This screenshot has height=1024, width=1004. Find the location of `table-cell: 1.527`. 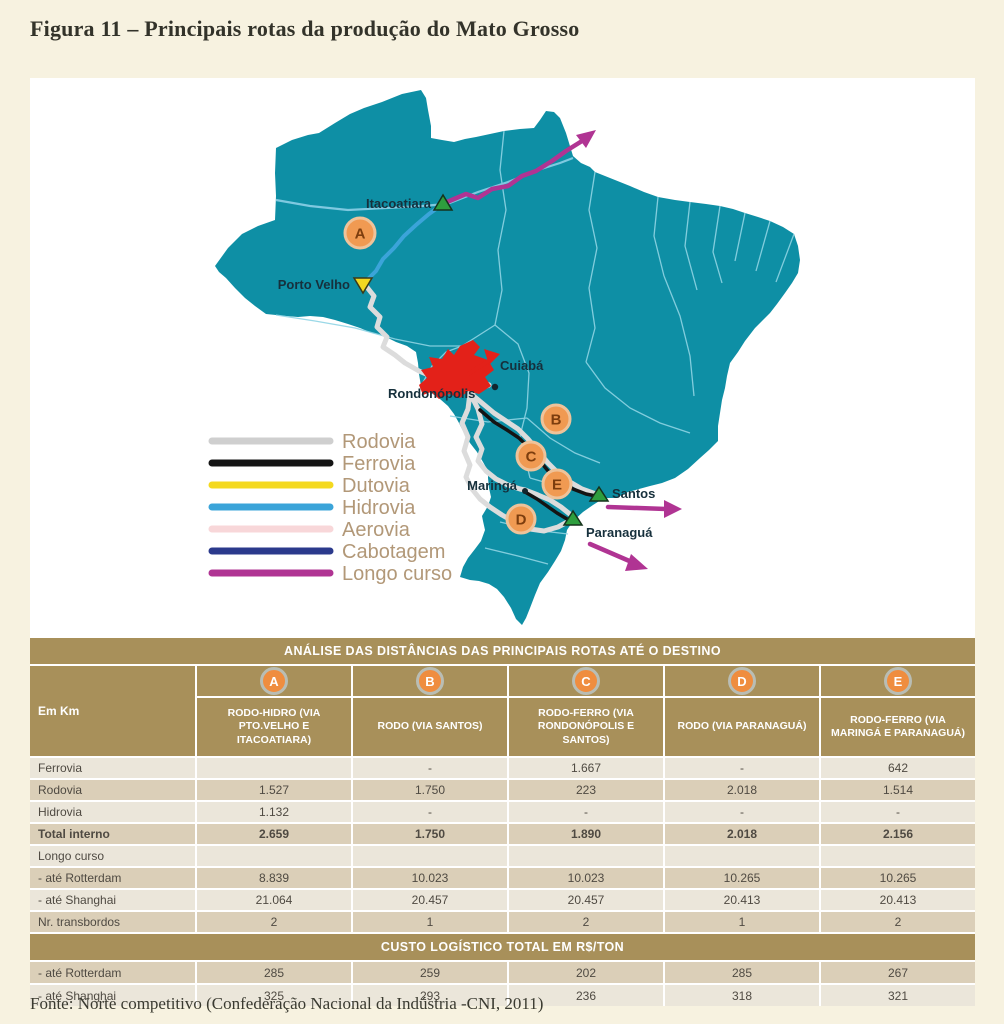

table-cell: 1.527 is located at coordinates (274, 790).